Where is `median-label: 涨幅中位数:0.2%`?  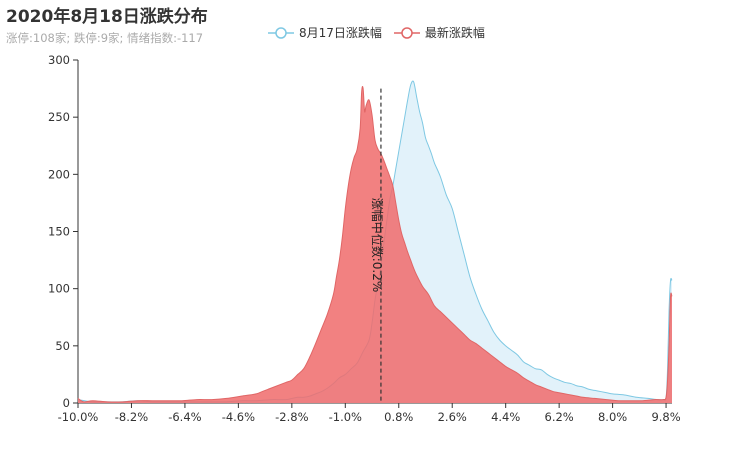
median-label: 涨幅中位数:0.2% is located at coordinates (377, 245).